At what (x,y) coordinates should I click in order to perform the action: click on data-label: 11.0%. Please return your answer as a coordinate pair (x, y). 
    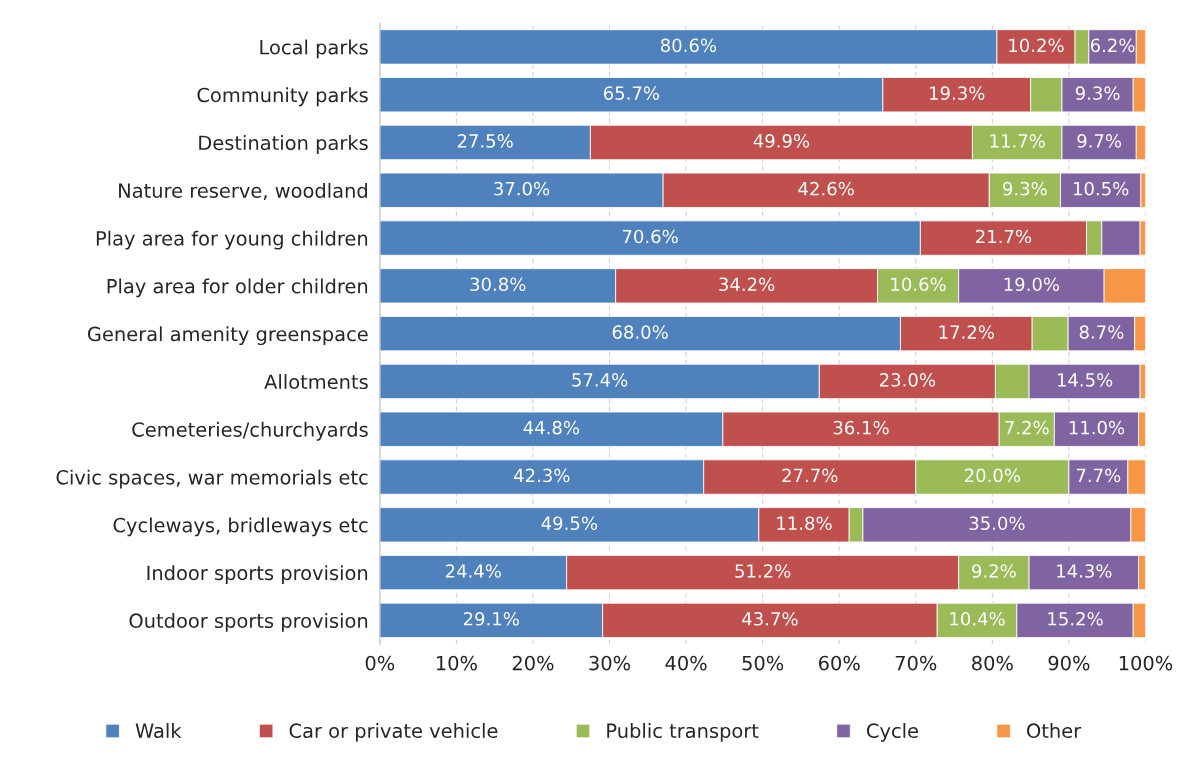
    Looking at the image, I should click on (1097, 427).